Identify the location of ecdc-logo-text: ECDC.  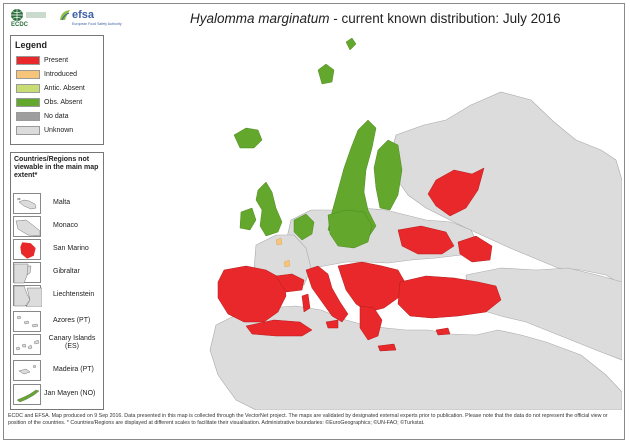
(20, 25).